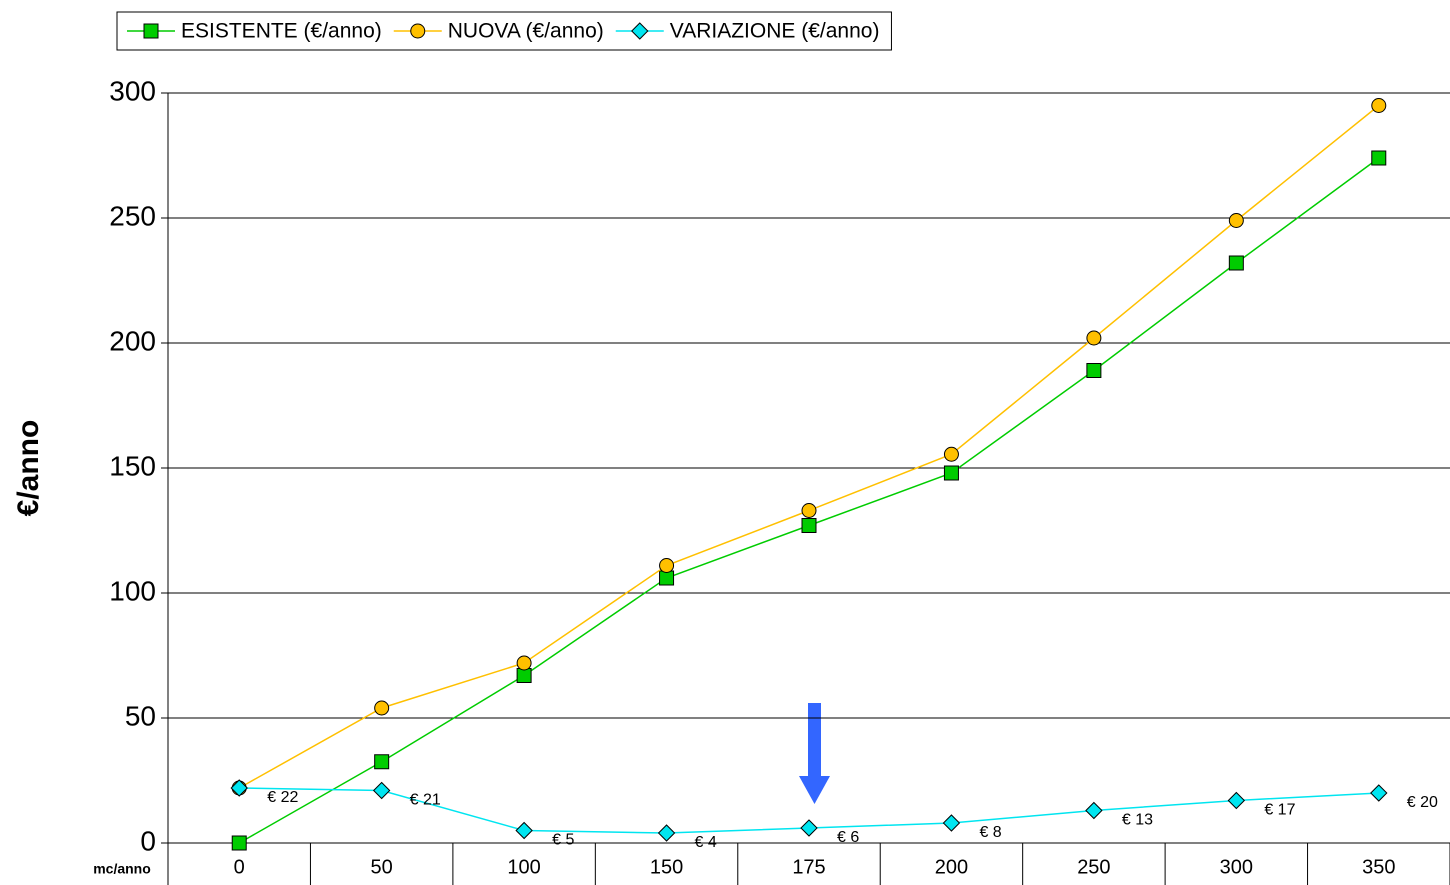 This screenshot has height=885, width=1450. What do you see at coordinates (239, 867) in the screenshot?
I see `x-tick-label: 0` at bounding box center [239, 867].